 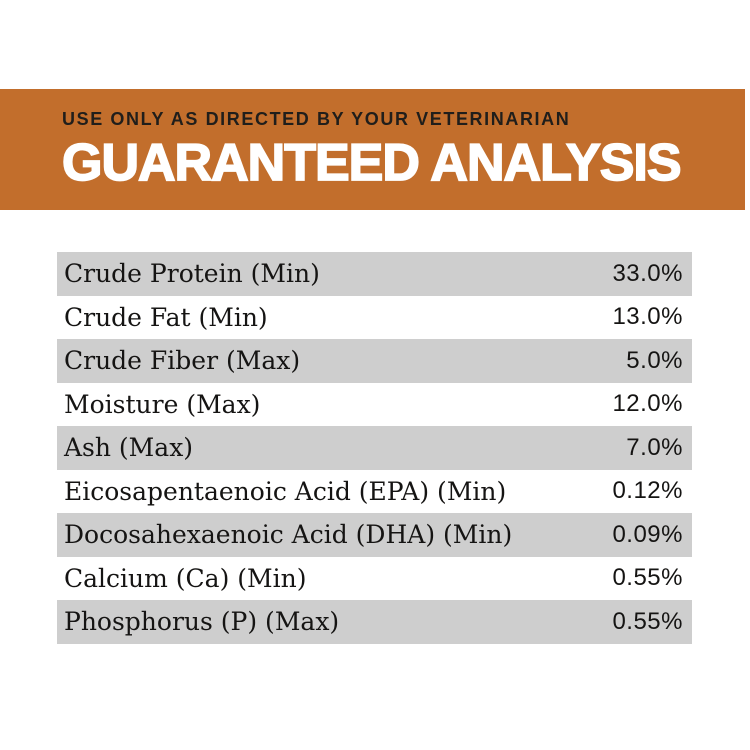 I want to click on table-row: Eicosapentaenoic Acid (EPA) (Min) 0.12%, so click(x=374, y=492).